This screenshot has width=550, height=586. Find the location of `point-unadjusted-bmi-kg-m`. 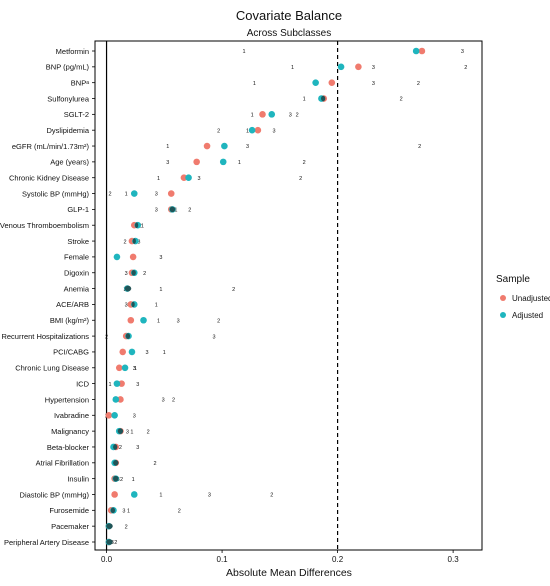

point-unadjusted-bmi-kg-m is located at coordinates (131, 320).